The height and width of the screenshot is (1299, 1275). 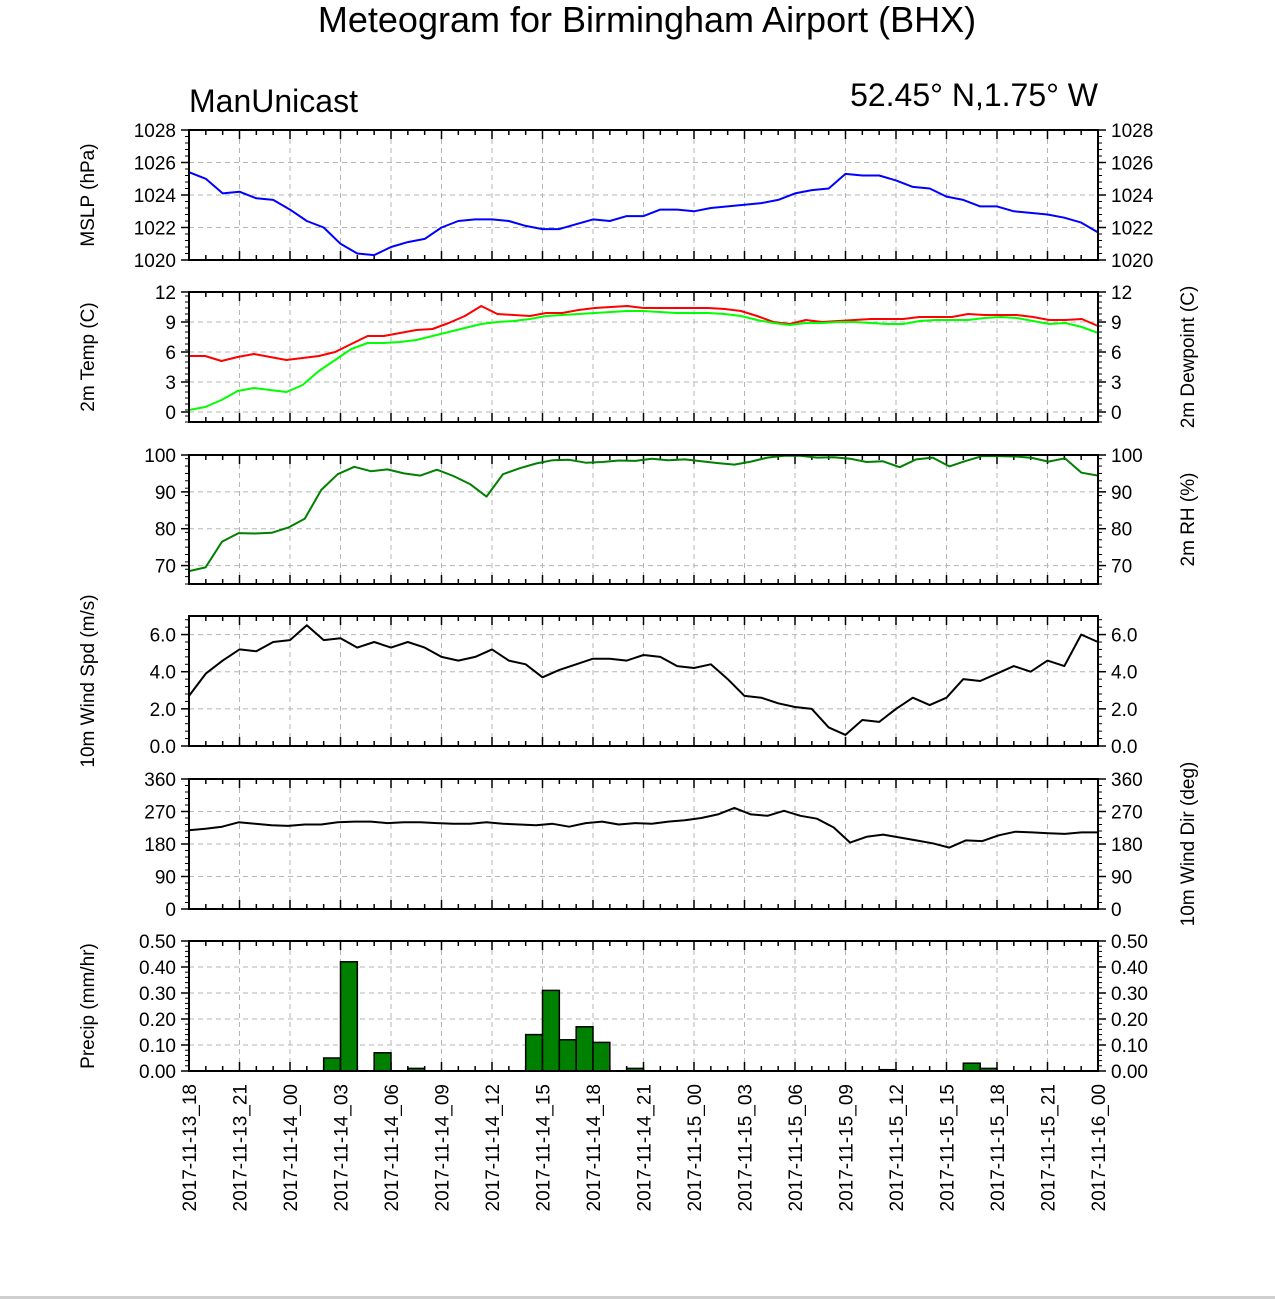 I want to click on y-tick-label-right: 90, so click(x=1121, y=493).